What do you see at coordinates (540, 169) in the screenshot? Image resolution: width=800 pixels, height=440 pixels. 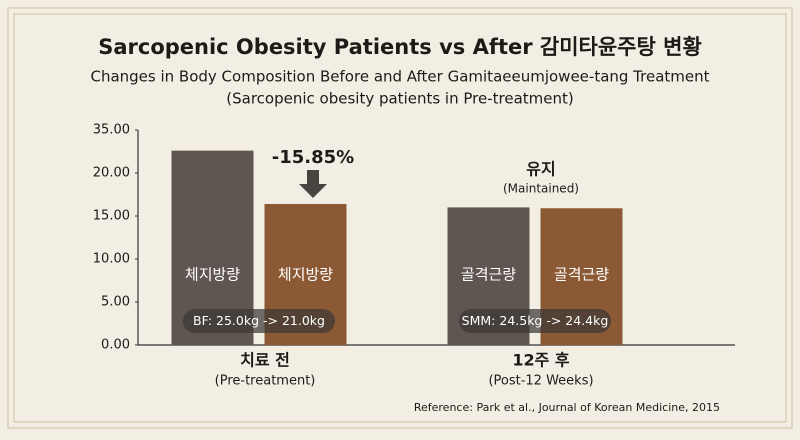 I see `change-label: 유지` at bounding box center [540, 169].